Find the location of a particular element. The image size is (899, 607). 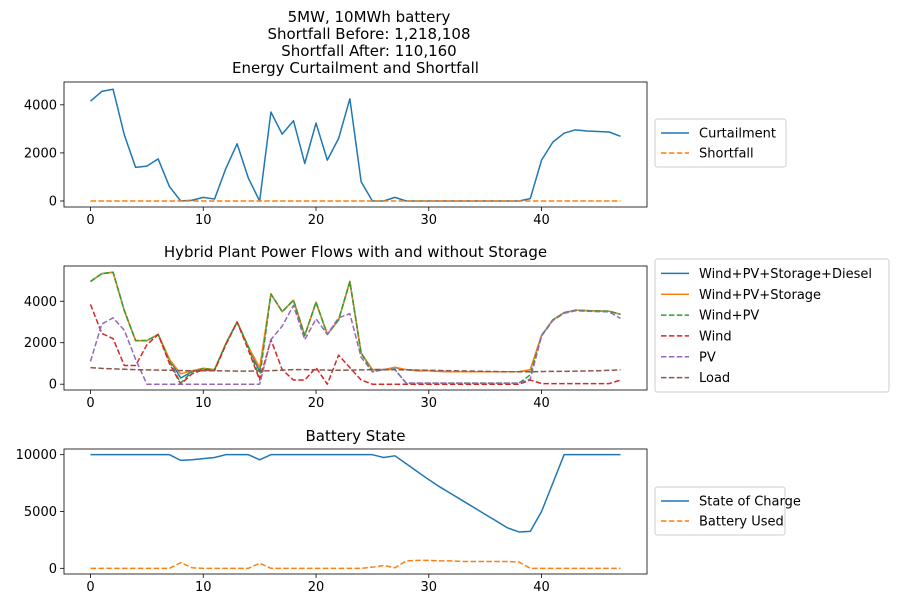

y-tick-label: 10000 is located at coordinates (36, 455).